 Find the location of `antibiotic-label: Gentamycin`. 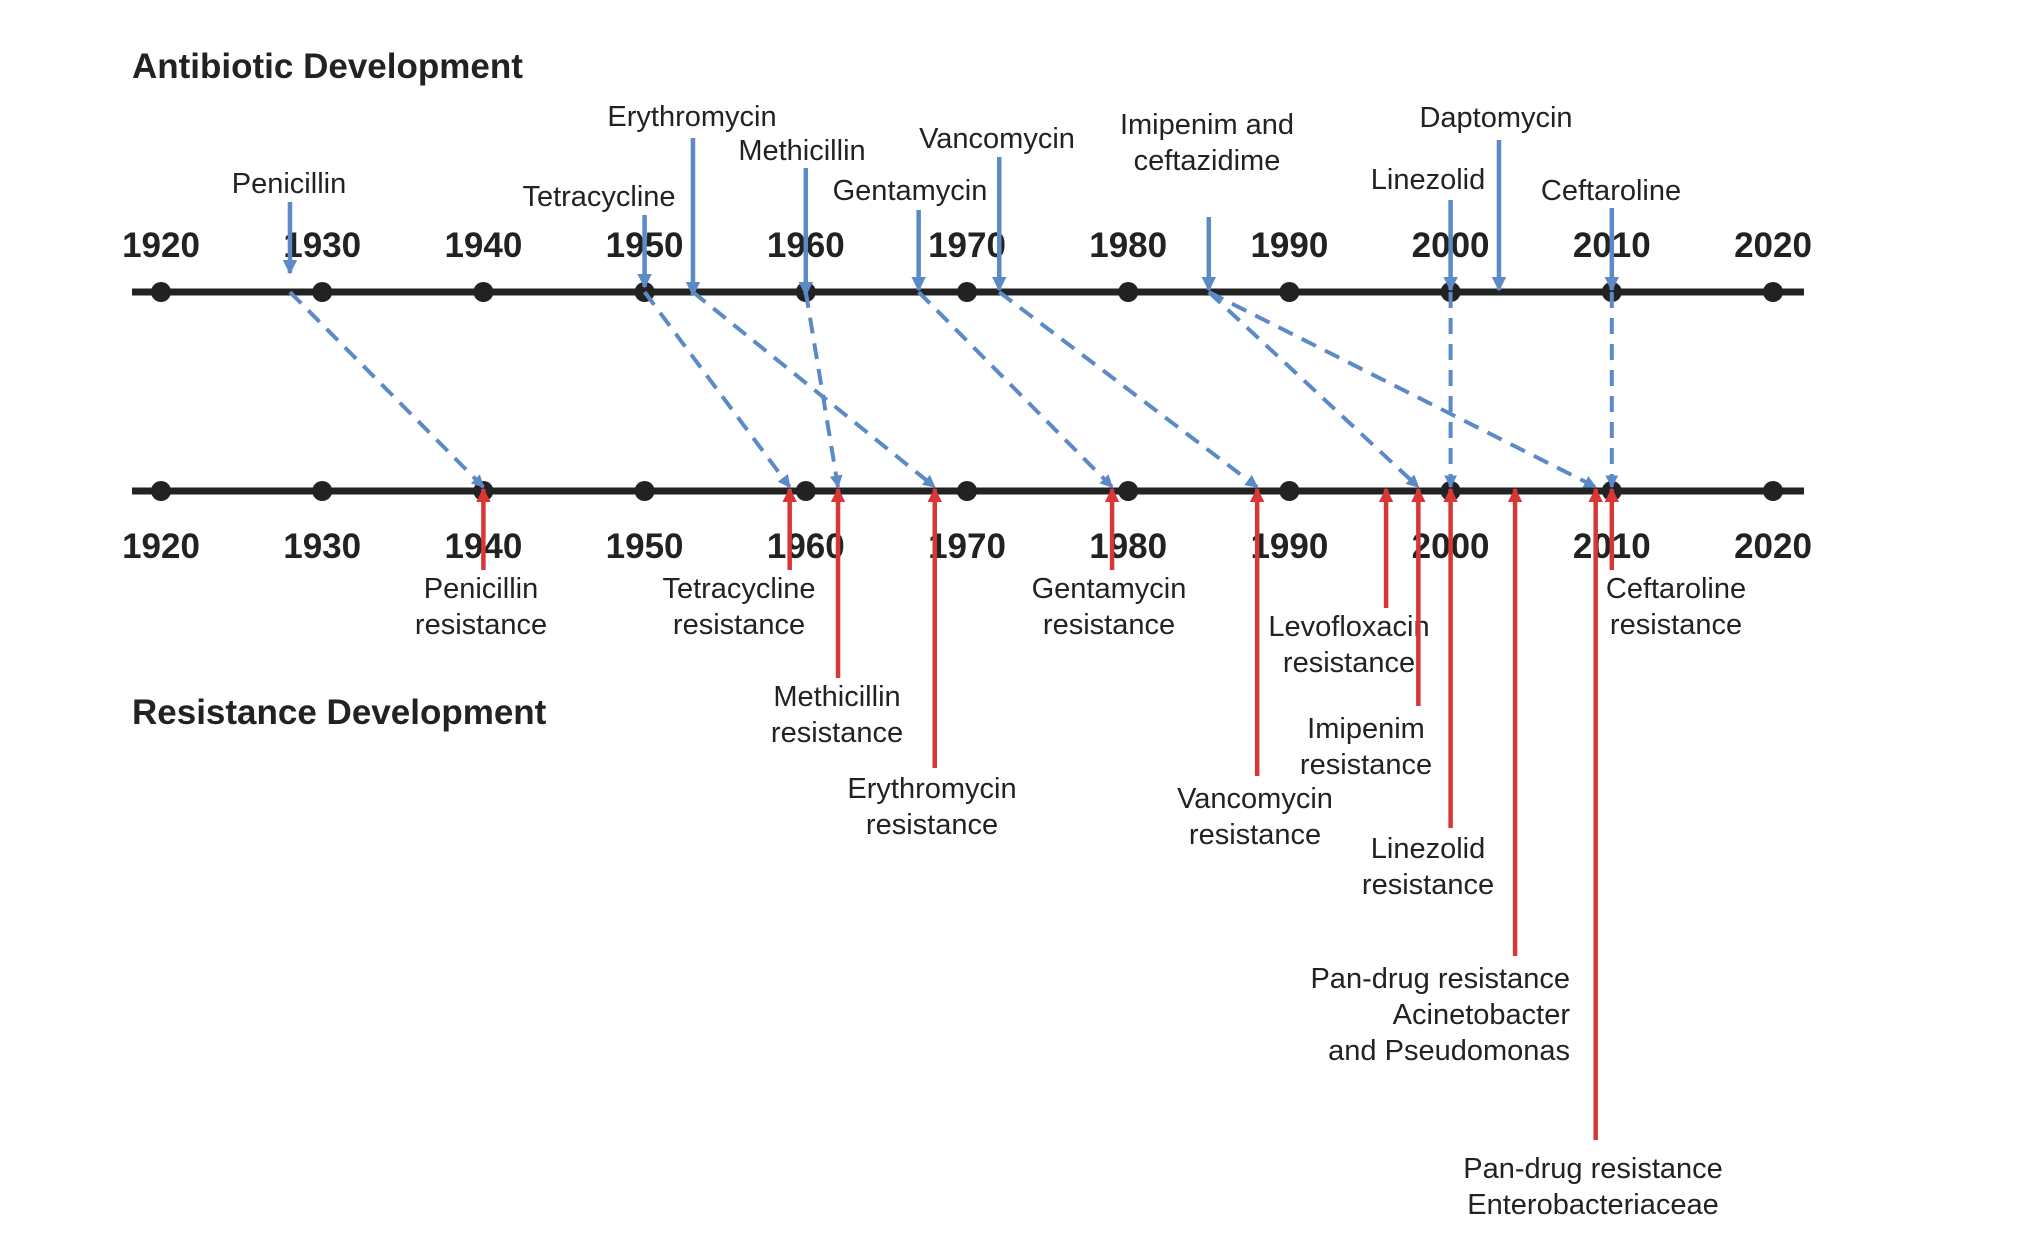

antibiotic-label: Gentamycin is located at coordinates (910, 191).